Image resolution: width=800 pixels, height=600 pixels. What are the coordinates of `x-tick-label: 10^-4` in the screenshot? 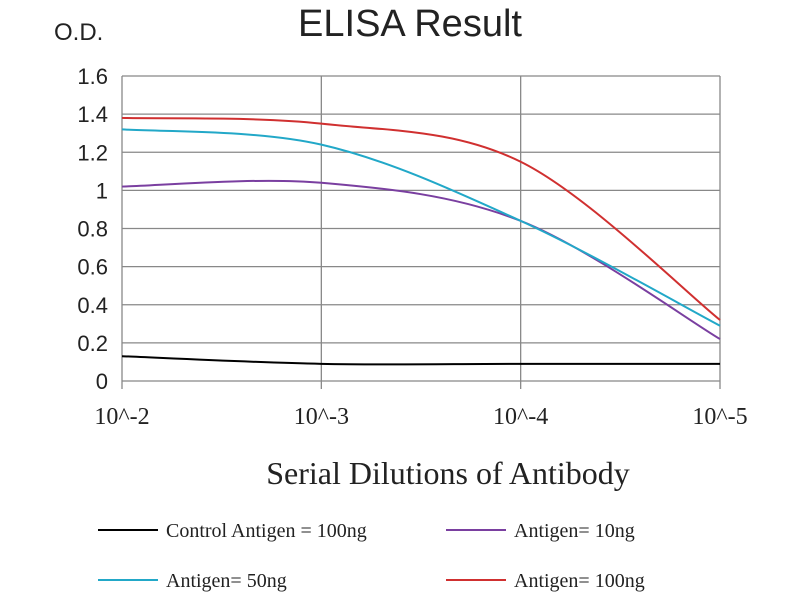 It's located at (520, 417).